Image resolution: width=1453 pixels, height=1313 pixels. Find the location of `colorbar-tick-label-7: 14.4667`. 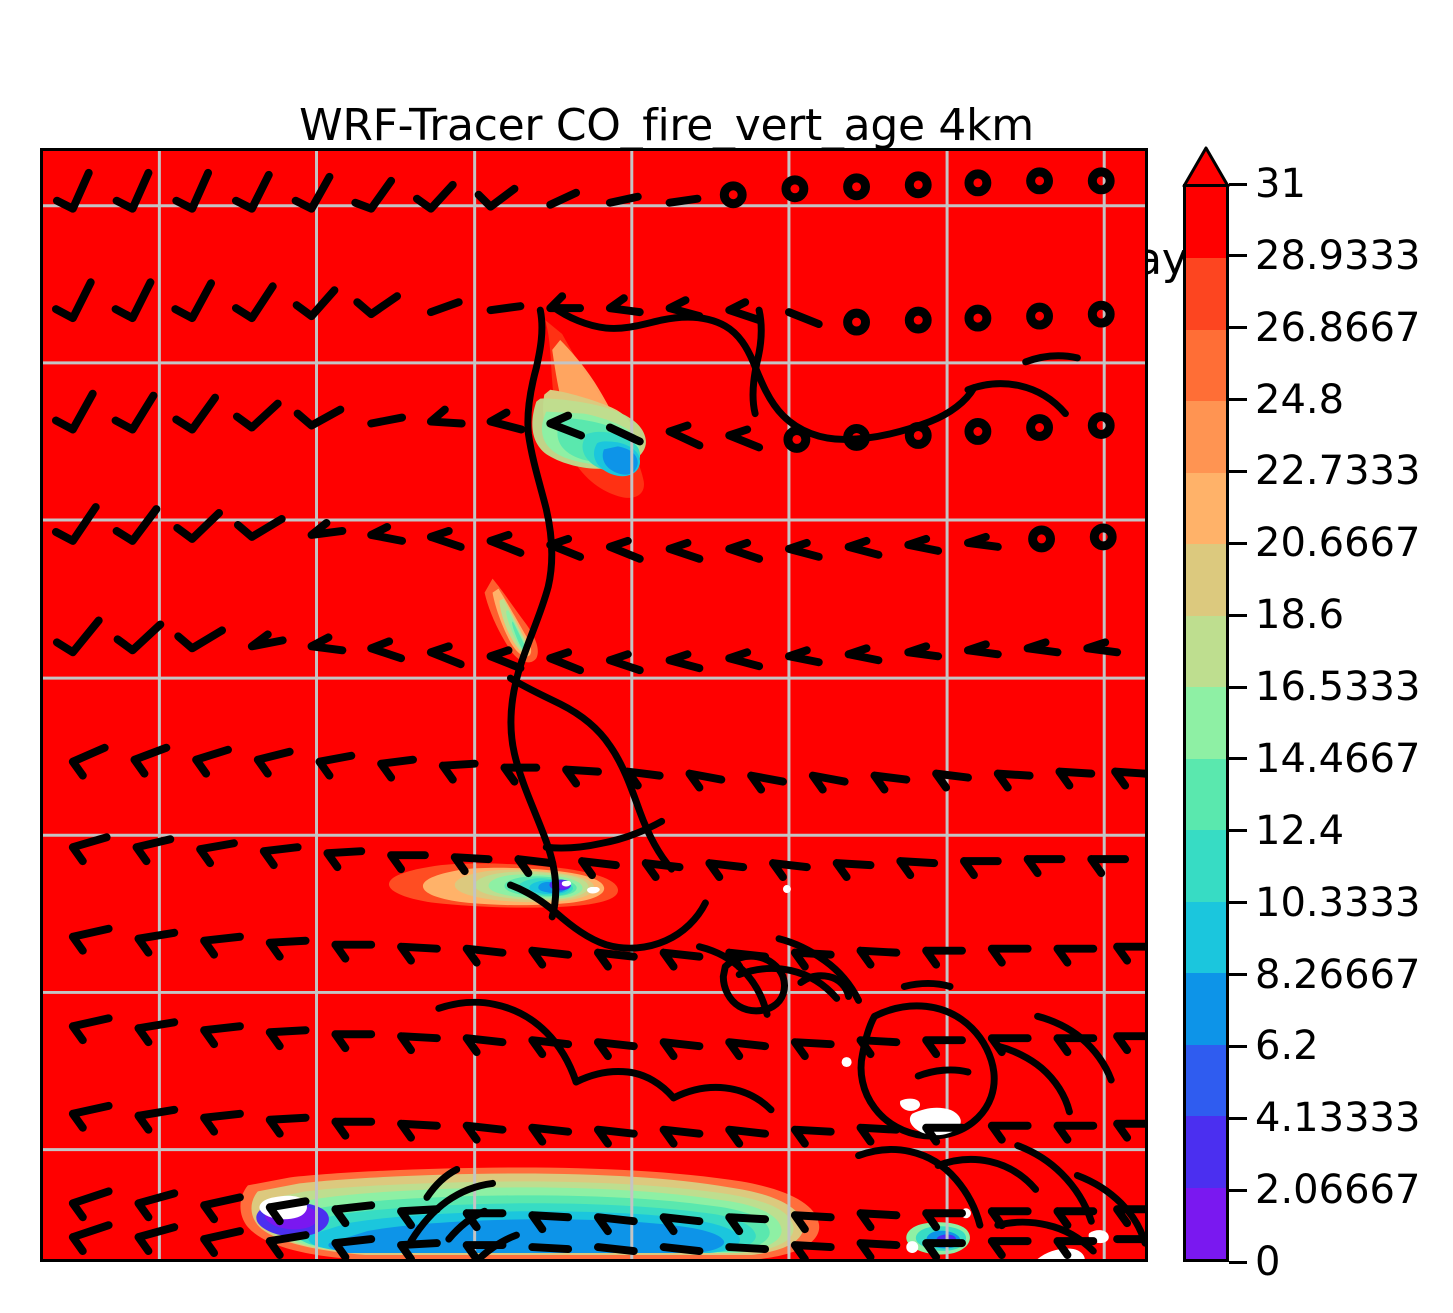

colorbar-tick-label-7: 14.4667 is located at coordinates (1338, 758).